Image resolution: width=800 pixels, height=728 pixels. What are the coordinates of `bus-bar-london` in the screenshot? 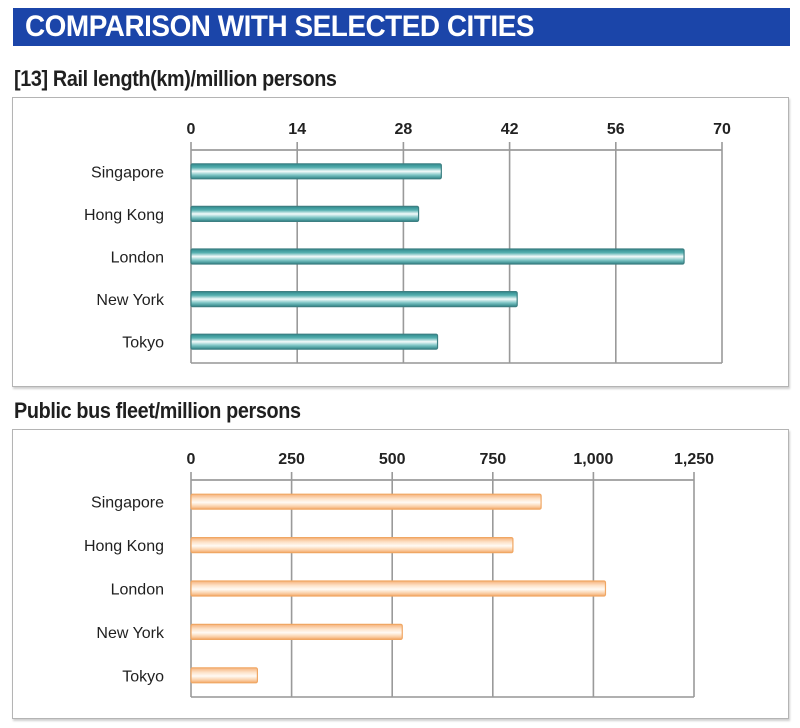 It's located at (398, 588).